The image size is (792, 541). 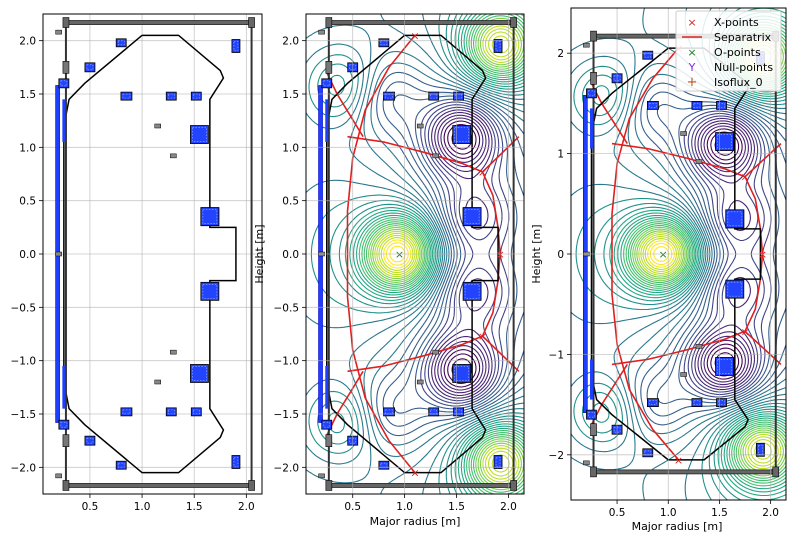 What do you see at coordinates (691, 22) in the screenshot?
I see `legend-x-swatch: ×` at bounding box center [691, 22].